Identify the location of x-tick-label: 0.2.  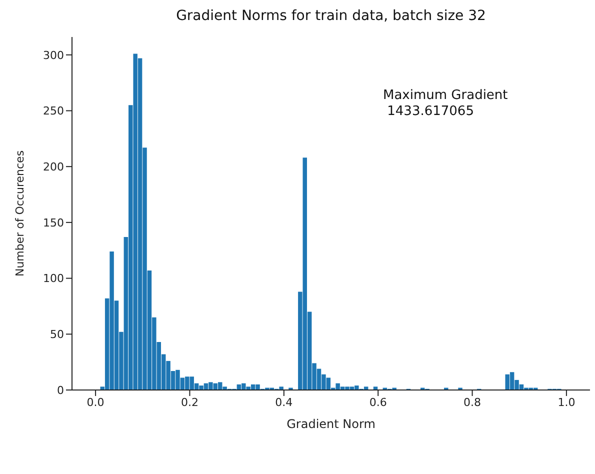
(189, 402).